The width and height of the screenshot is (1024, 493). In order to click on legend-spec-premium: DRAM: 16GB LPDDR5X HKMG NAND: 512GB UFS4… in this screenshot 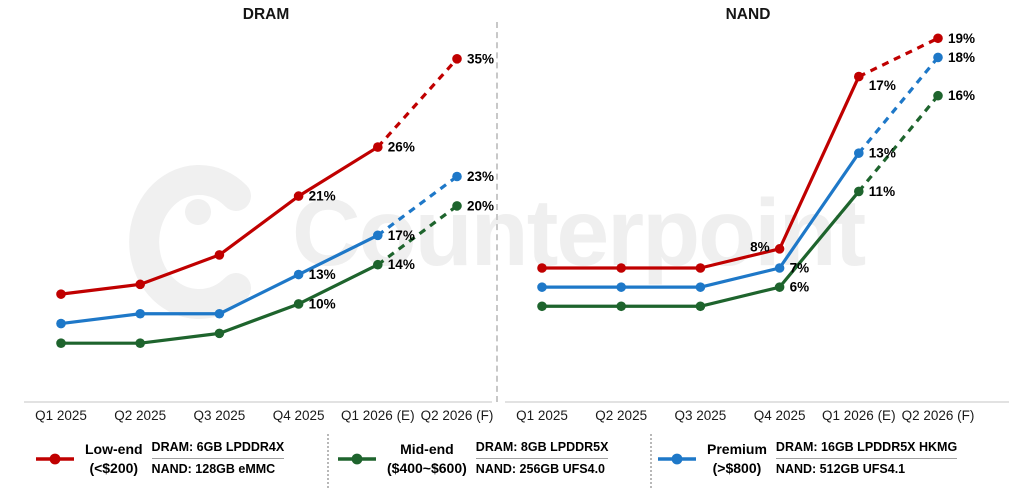, I will do `click(866, 458)`.